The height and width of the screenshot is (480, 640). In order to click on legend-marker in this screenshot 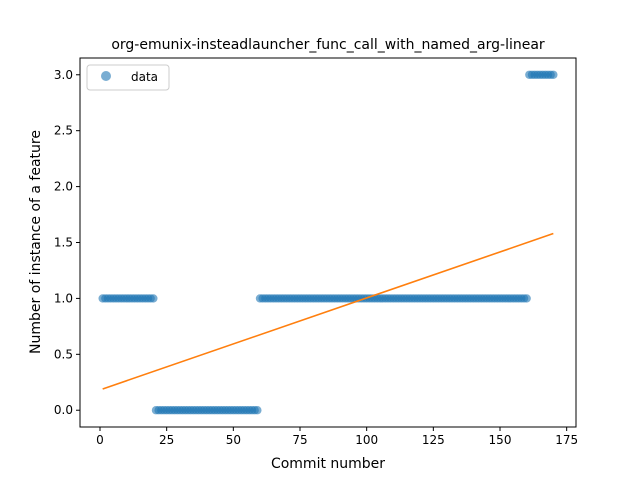, I will do `click(106, 76)`.